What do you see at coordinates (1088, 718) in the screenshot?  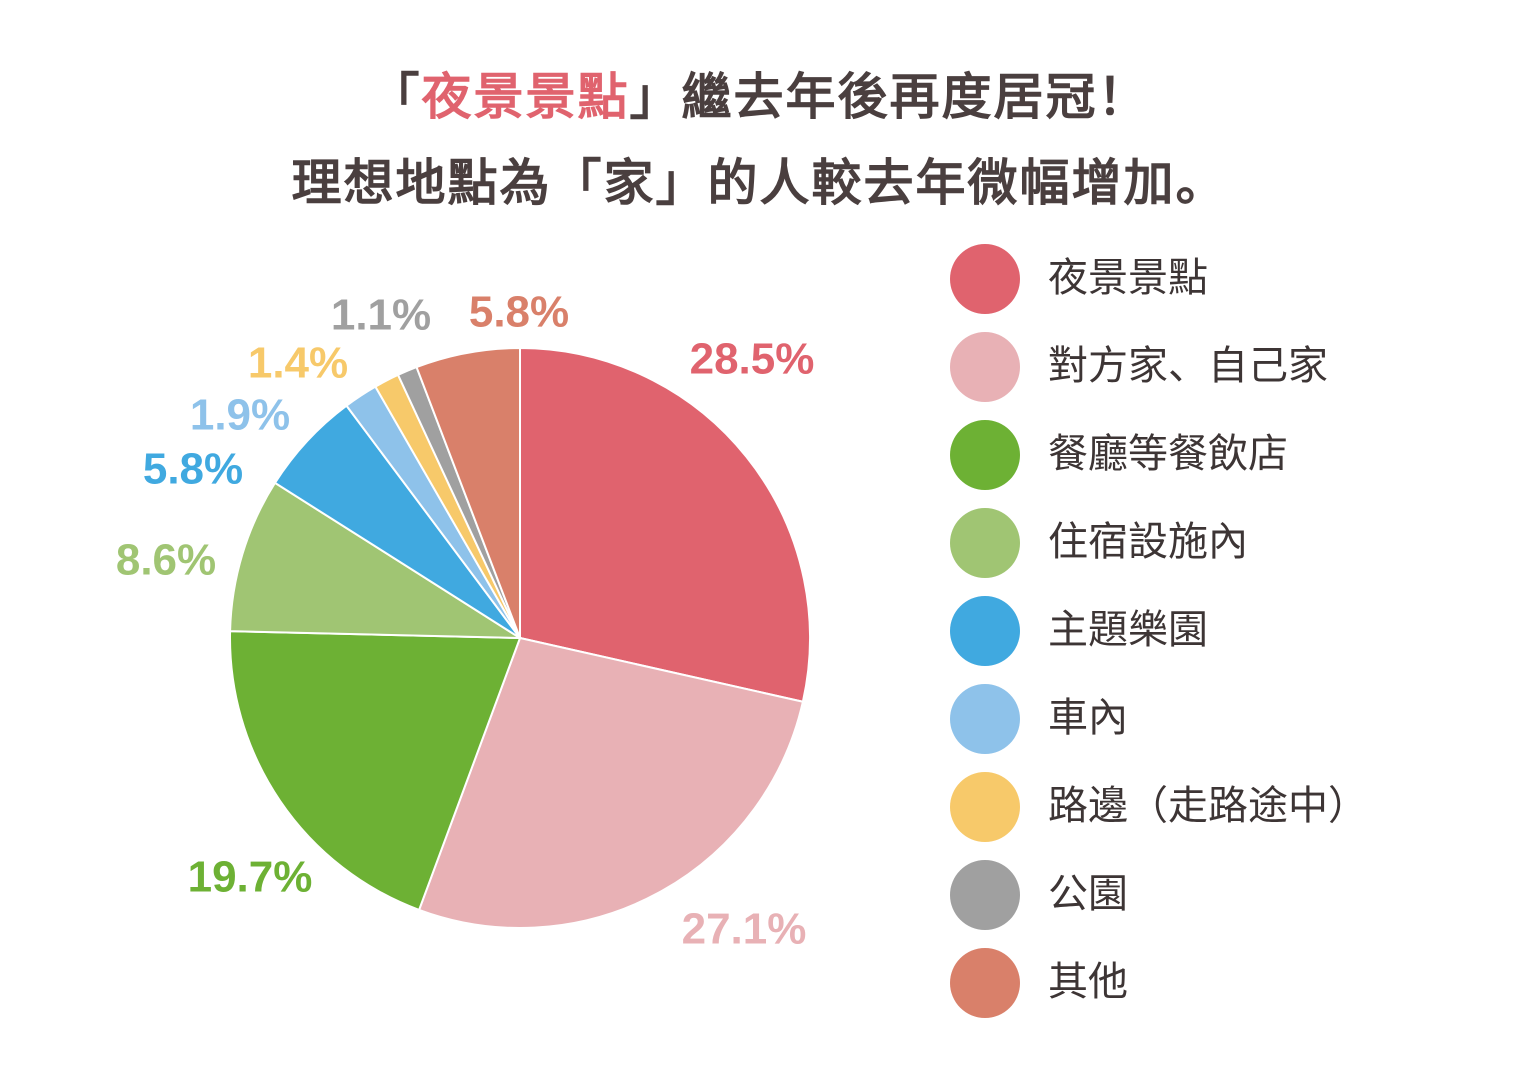 I see `legend-label-6: 車內` at bounding box center [1088, 718].